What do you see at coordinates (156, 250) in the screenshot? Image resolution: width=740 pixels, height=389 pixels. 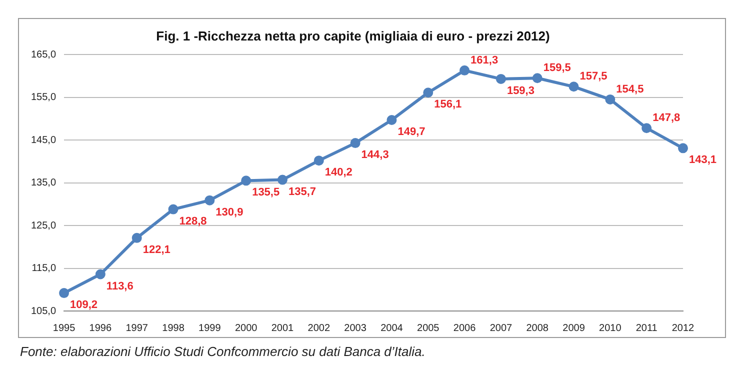 I see `data-label: 122,1` at bounding box center [156, 250].